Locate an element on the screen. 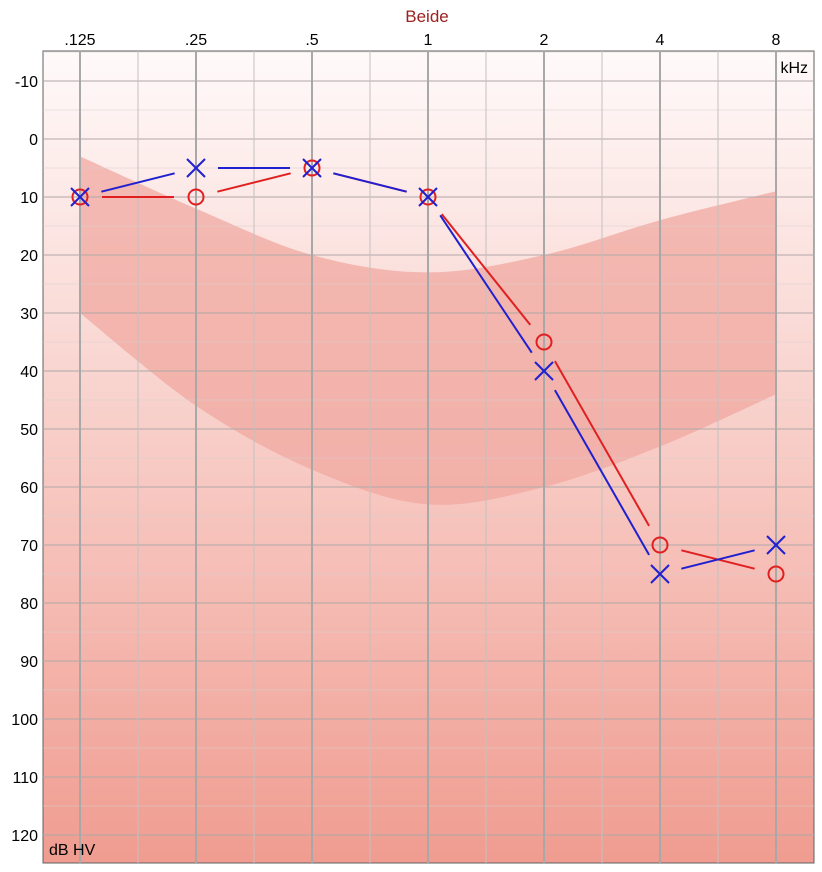 The height and width of the screenshot is (872, 822). y-tick-label: 110 is located at coordinates (25, 778).